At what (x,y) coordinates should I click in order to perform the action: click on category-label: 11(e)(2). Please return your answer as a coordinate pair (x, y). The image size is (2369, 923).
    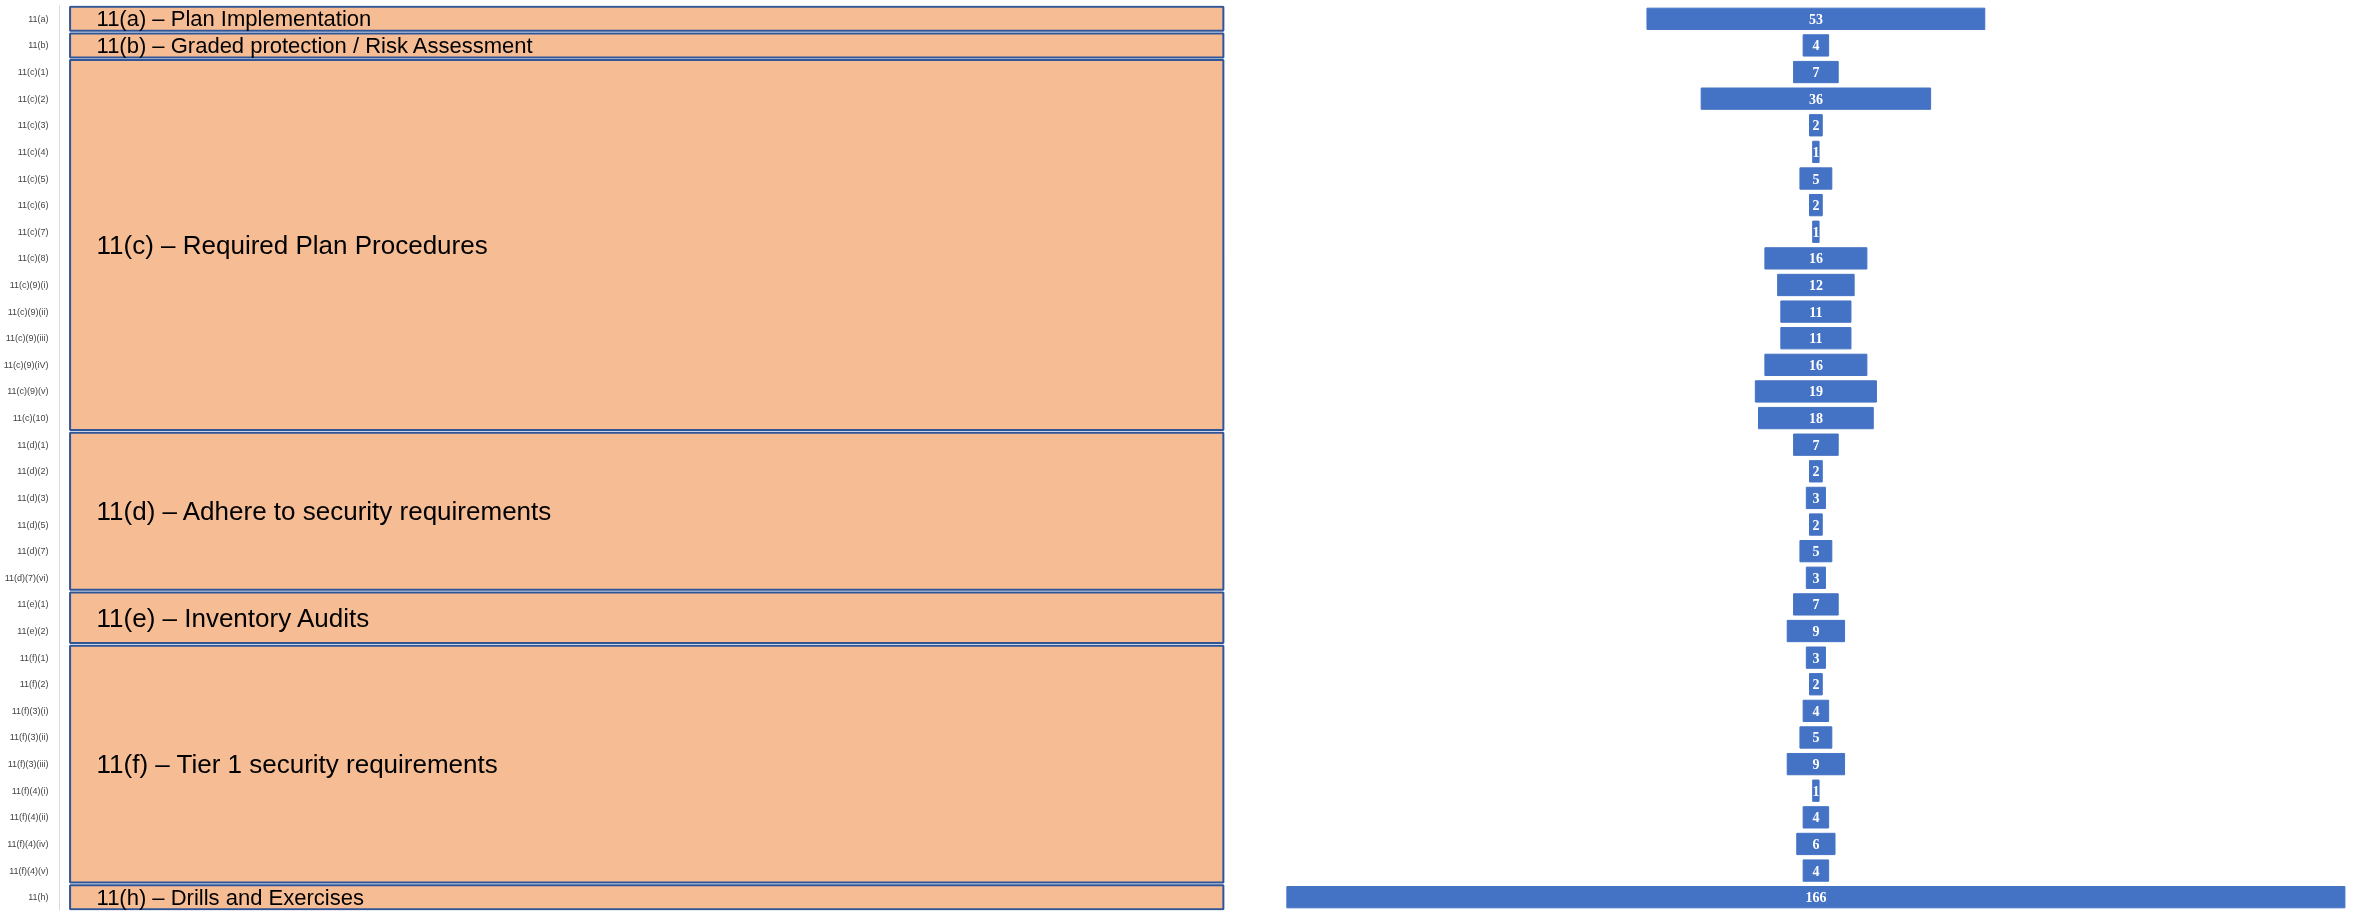
    Looking at the image, I should click on (33, 631).